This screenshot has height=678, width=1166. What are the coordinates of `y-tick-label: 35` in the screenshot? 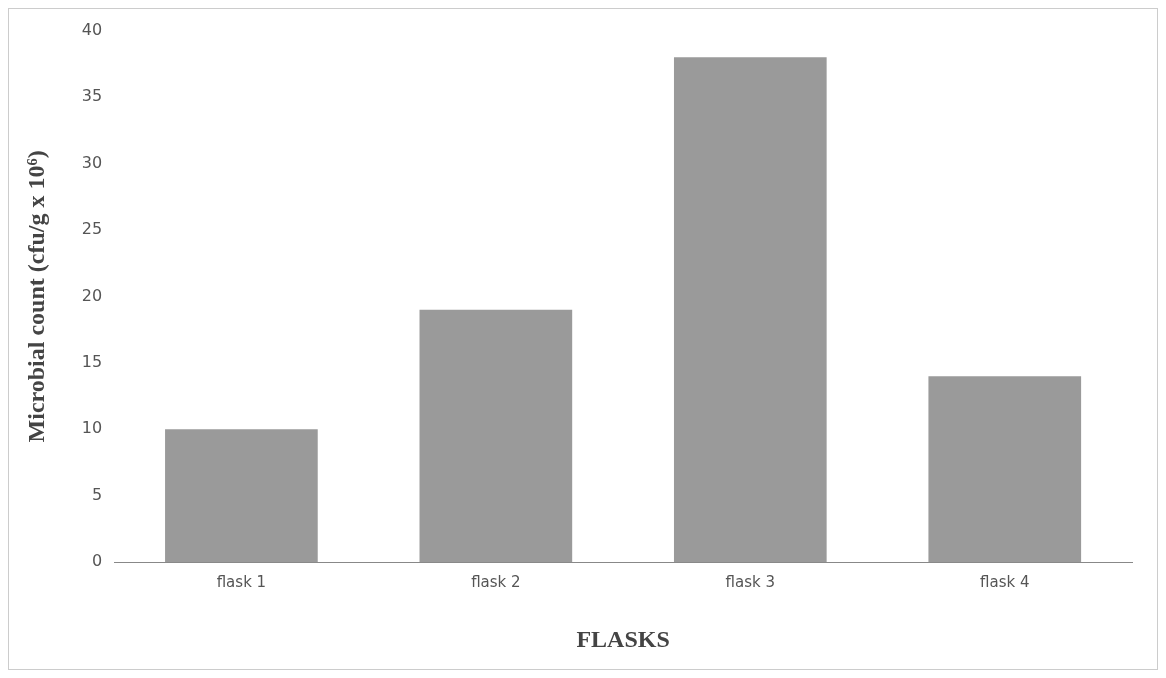 It's located at (92, 96).